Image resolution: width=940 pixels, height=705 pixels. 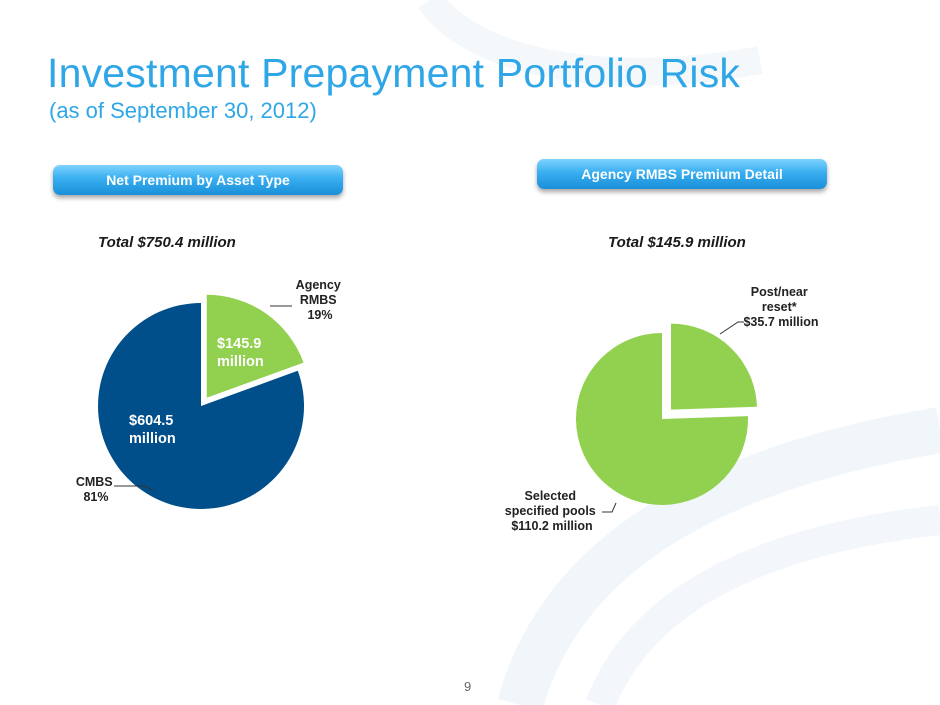 What do you see at coordinates (320, 300) in the screenshot?
I see `slice-label-agency-rmbs: Agency RMBS 19%` at bounding box center [320, 300].